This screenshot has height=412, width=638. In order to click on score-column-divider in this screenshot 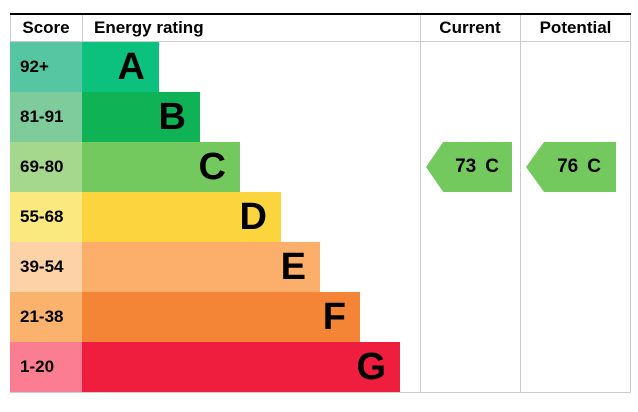, I will do `click(82, 28)`.